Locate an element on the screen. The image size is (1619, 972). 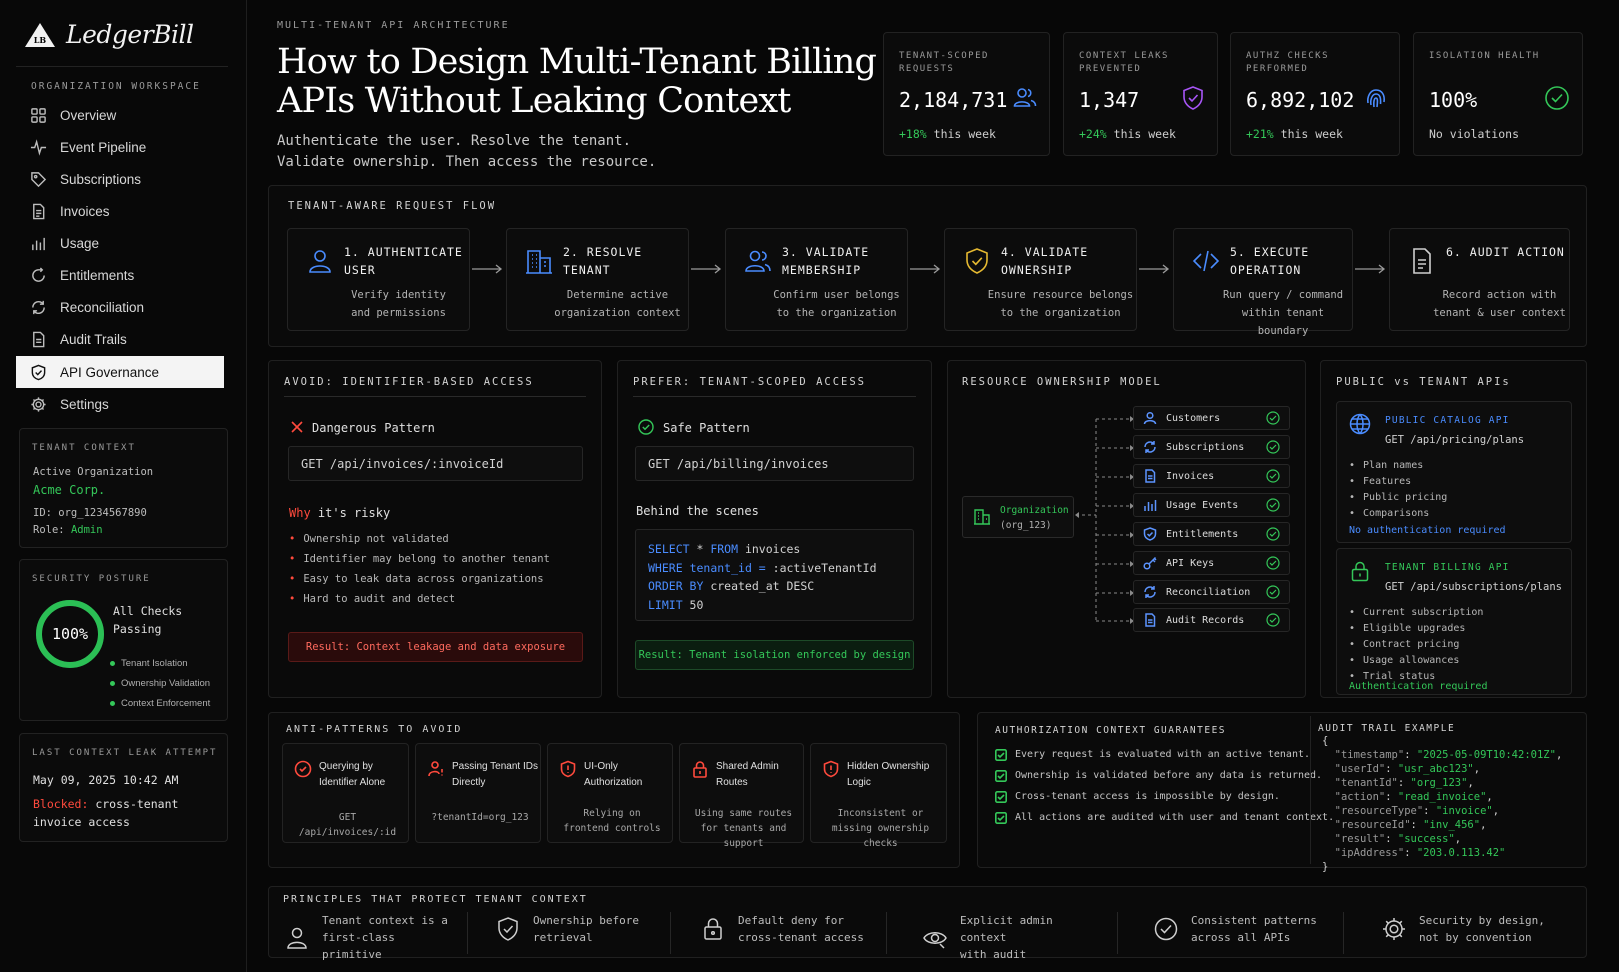
json-brace: } is located at coordinates (1325, 867).